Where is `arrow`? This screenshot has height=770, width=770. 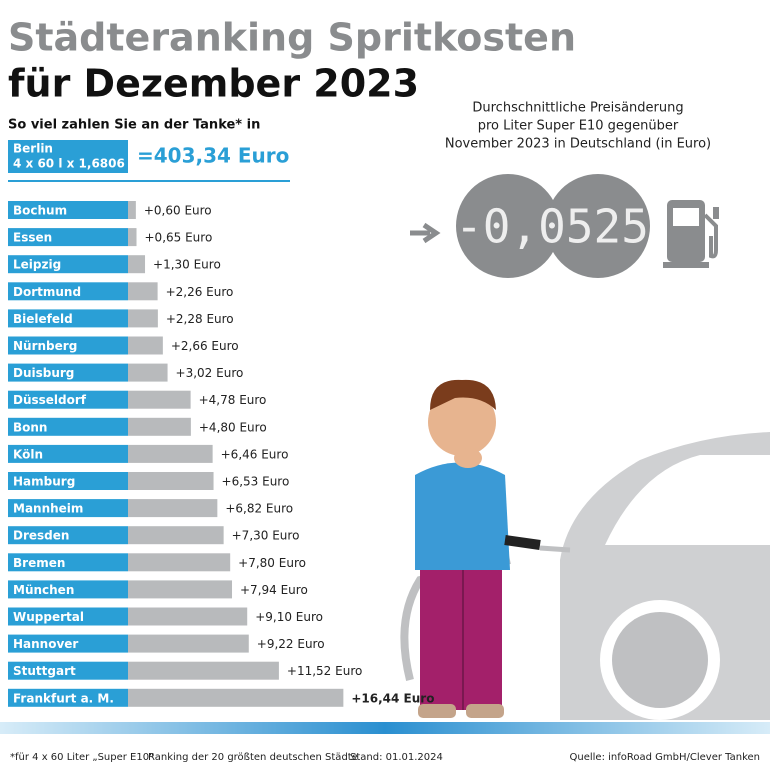 arrow is located at coordinates (425, 233).